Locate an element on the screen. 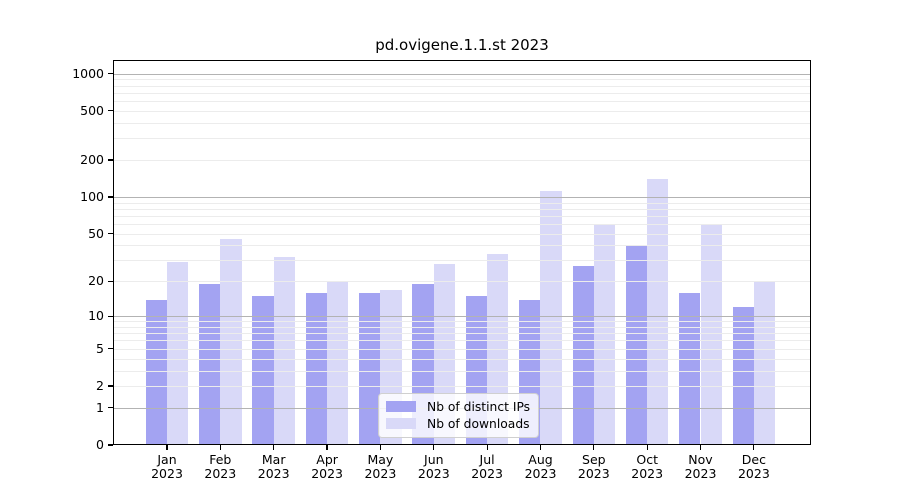 The width and height of the screenshot is (900, 500). bar-distinct-ips-may is located at coordinates (370, 368).